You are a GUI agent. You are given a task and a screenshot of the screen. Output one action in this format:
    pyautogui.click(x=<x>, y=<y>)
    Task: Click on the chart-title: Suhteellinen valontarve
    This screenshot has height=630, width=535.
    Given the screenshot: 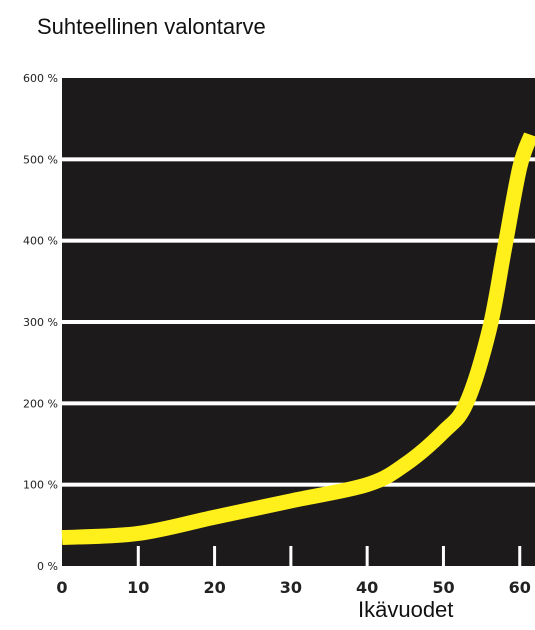 What is the action you would take?
    pyautogui.click(x=151, y=26)
    